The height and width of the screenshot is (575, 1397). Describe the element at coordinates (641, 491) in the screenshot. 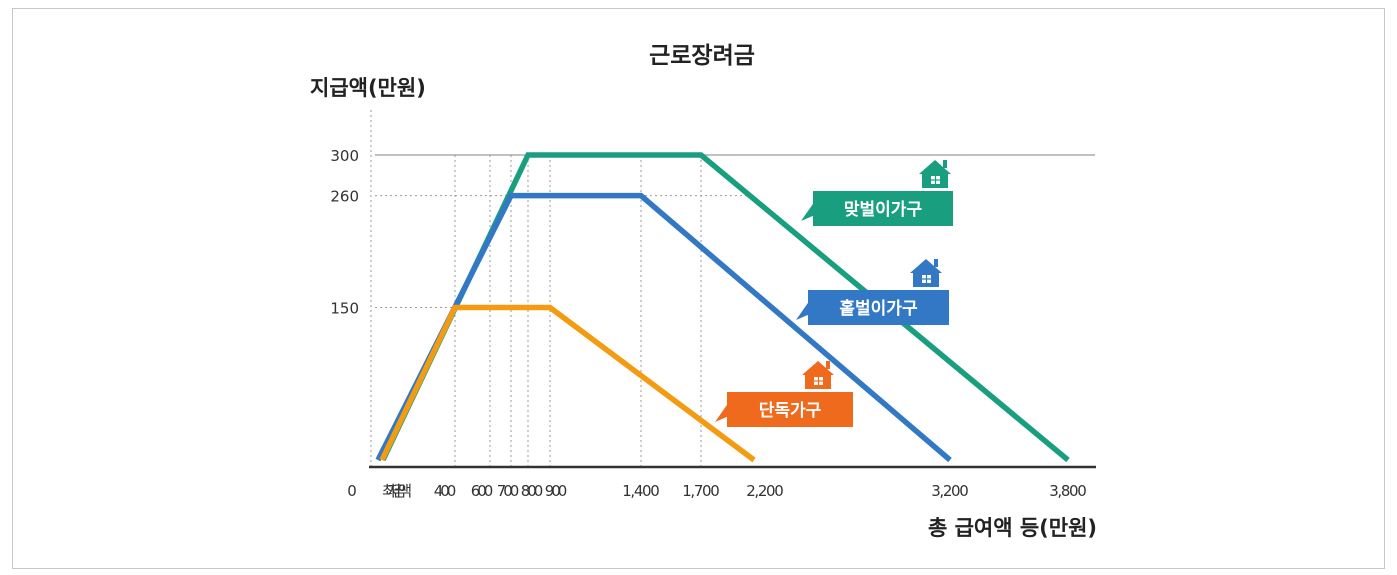

I see `x-tick-label: 1,400` at that location.